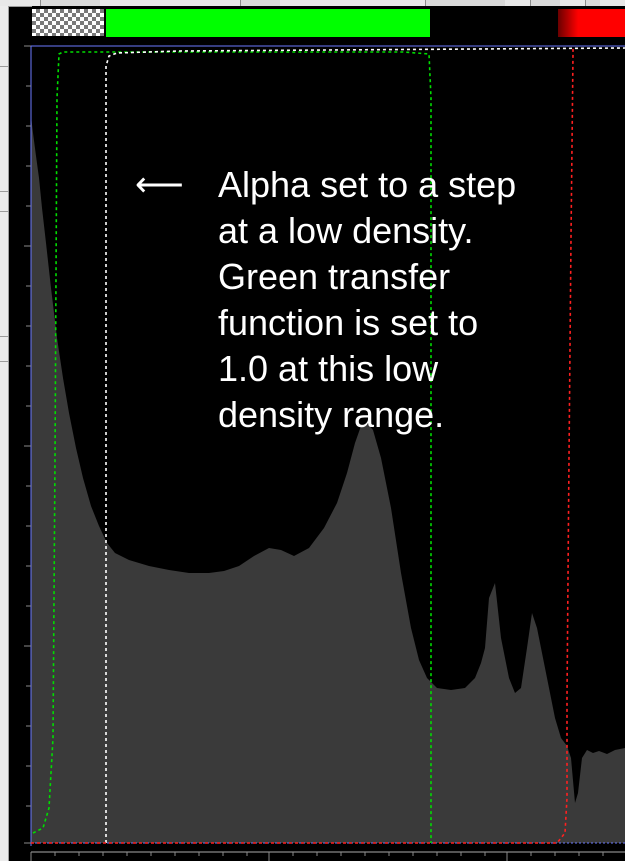 Image resolution: width=625 pixels, height=861 pixels. What do you see at coordinates (159, 185) in the screenshot?
I see `left-arrow-icon: ⟵` at bounding box center [159, 185].